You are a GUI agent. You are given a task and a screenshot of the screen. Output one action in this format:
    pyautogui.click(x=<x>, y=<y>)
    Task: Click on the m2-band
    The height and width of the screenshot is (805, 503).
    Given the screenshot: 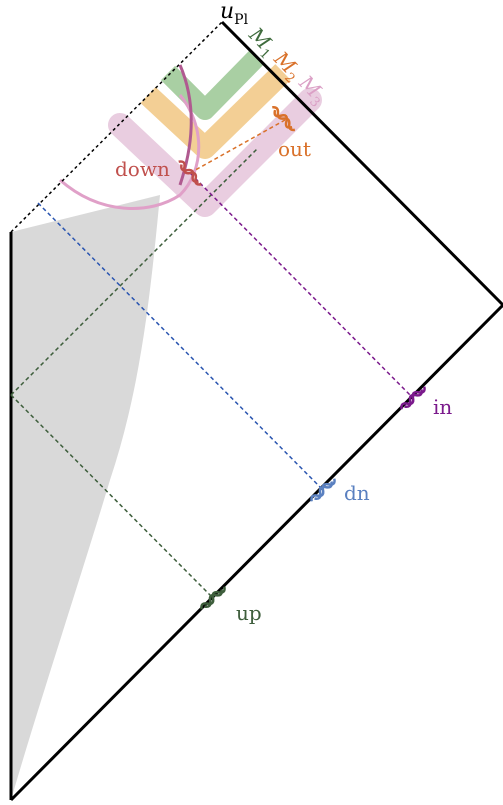 What is the action you would take?
    pyautogui.click(x=215, y=111)
    